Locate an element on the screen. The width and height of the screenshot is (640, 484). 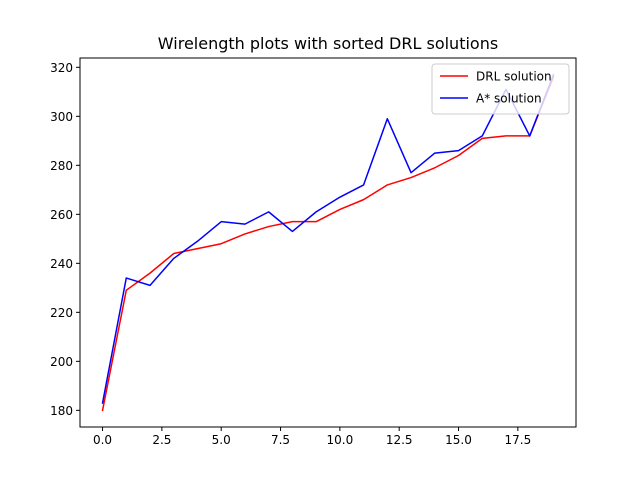
x-tick-label: 0.0 is located at coordinates (102, 440).